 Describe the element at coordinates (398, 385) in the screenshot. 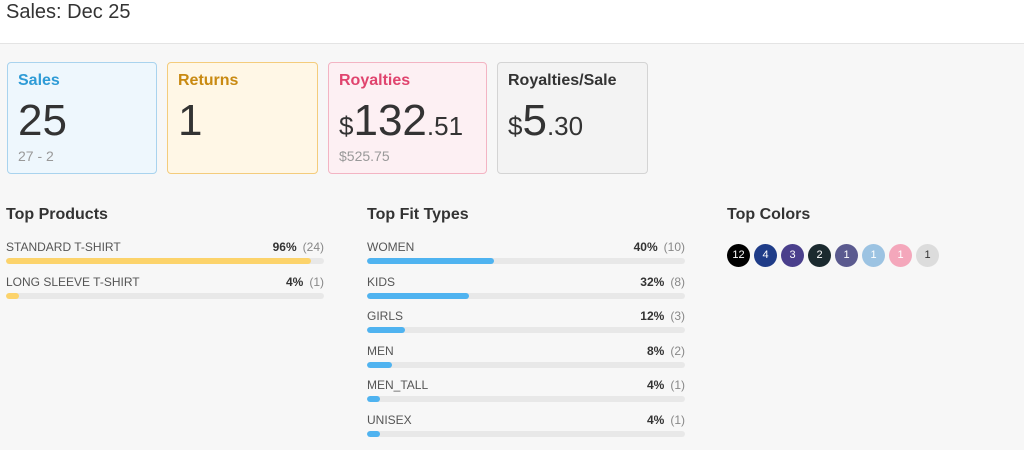

I see `item-name: MEN_TALL` at that location.